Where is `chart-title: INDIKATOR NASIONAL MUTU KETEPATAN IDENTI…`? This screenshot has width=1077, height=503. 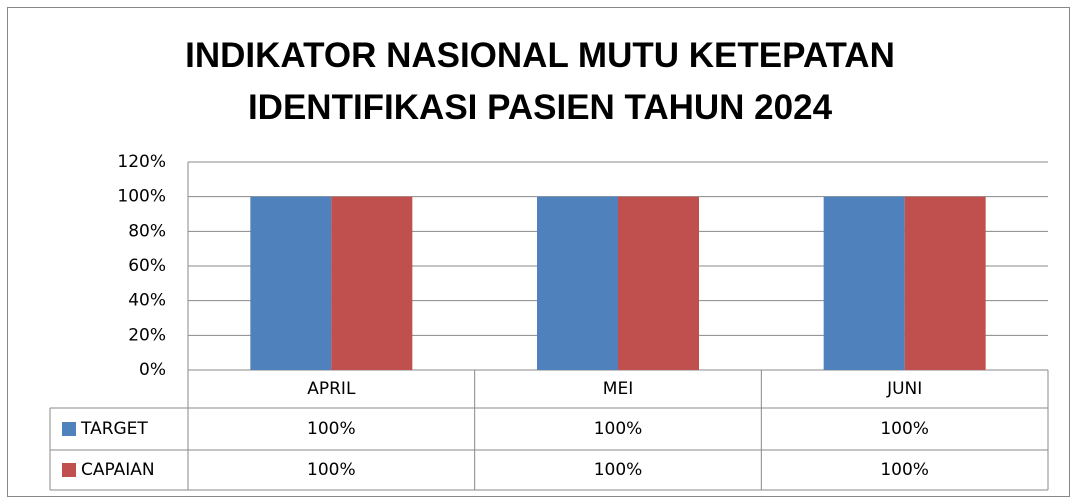
chart-title: INDIKATOR NASIONAL MUTU KETEPATAN IDENTI… is located at coordinates (540, 81).